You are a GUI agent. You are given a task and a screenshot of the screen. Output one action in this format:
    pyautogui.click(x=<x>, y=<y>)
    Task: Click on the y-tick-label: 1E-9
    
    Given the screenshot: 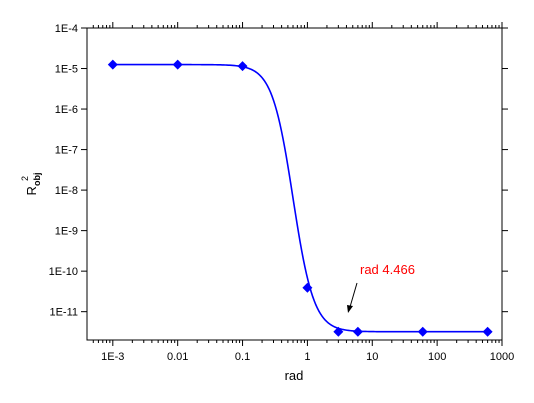 What is the action you would take?
    pyautogui.click(x=66, y=232)
    